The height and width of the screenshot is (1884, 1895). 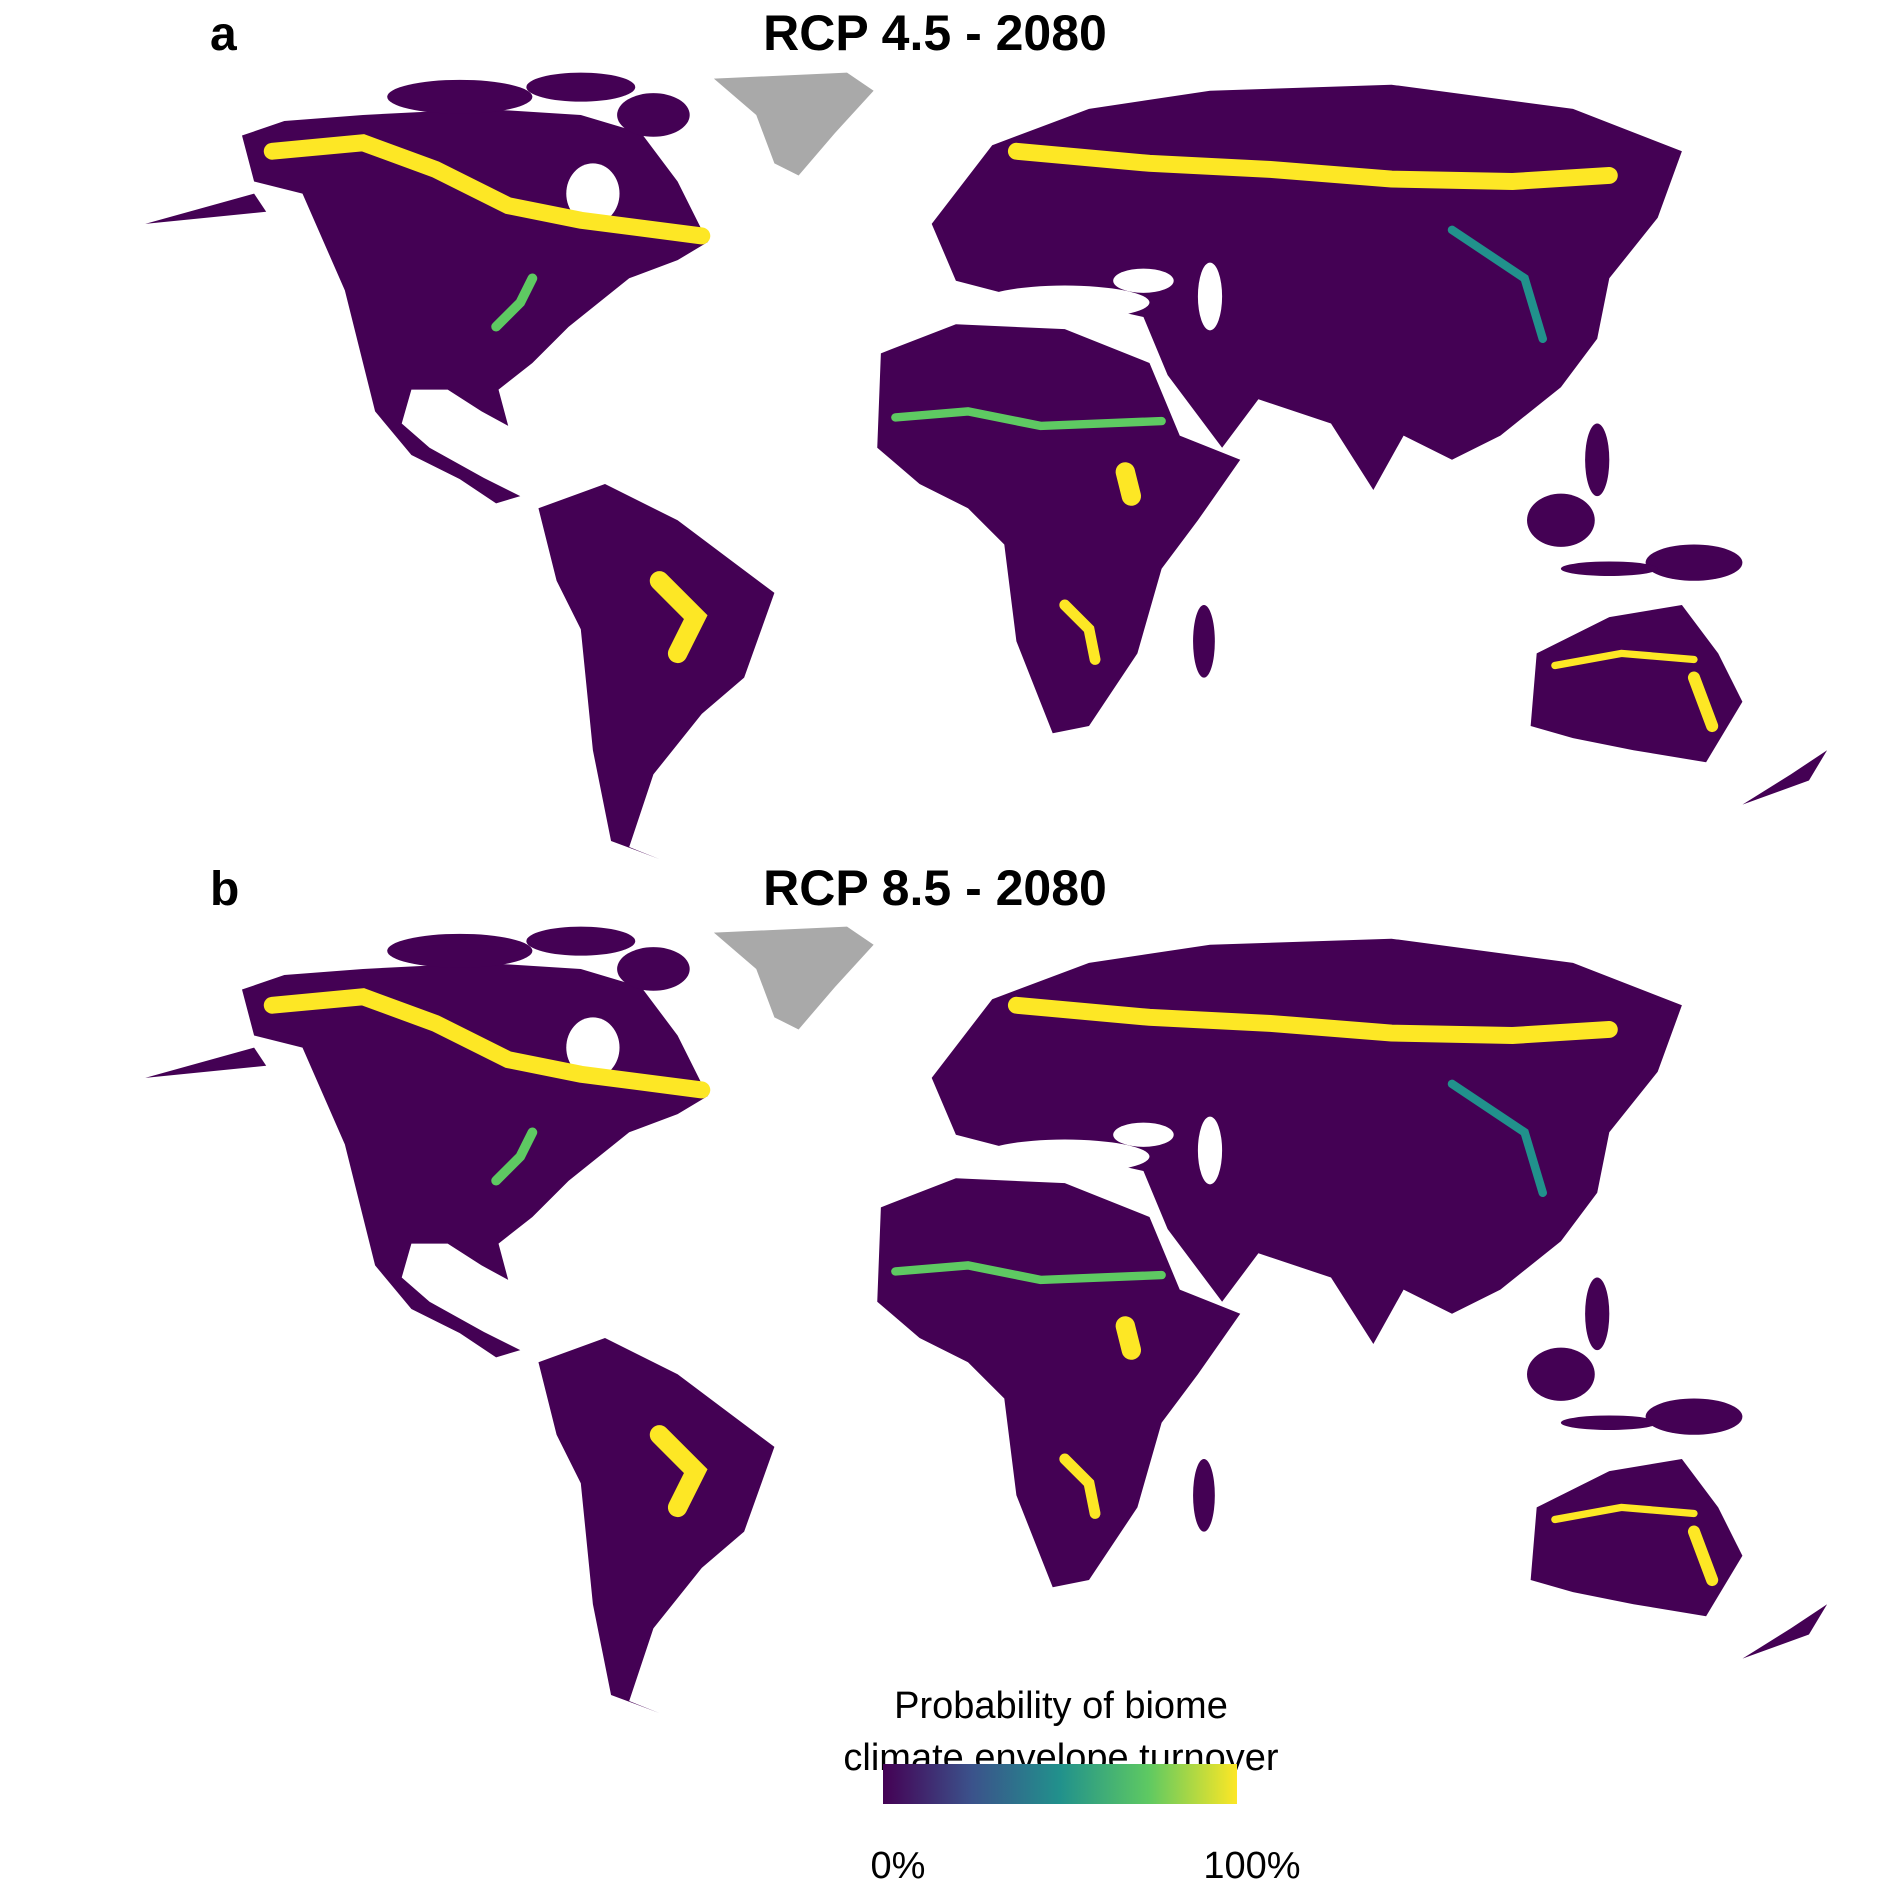 What do you see at coordinates (1060, 1784) in the screenshot?
I see `colorbar` at bounding box center [1060, 1784].